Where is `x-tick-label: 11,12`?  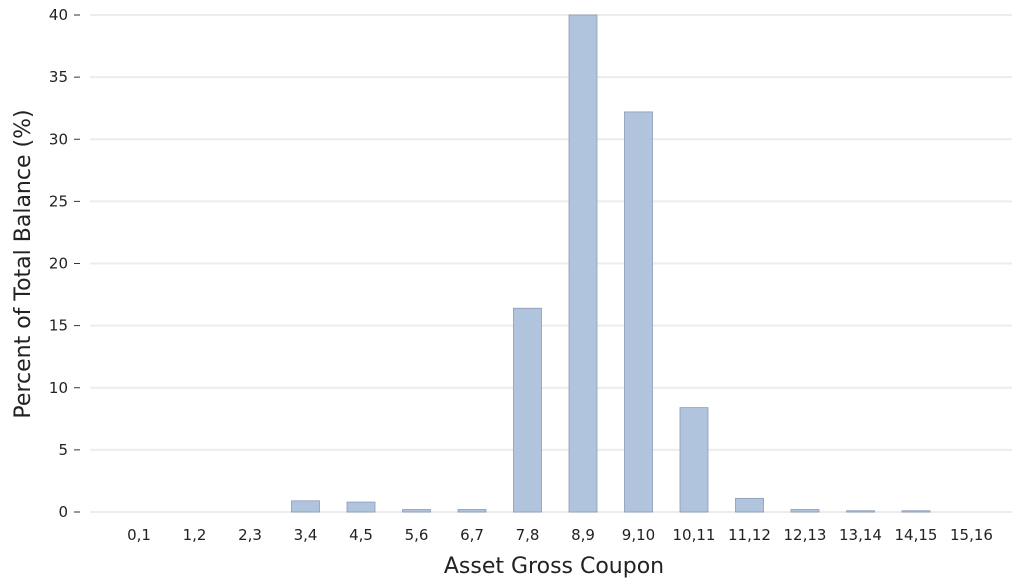 x-tick-label: 11,12 is located at coordinates (749, 535).